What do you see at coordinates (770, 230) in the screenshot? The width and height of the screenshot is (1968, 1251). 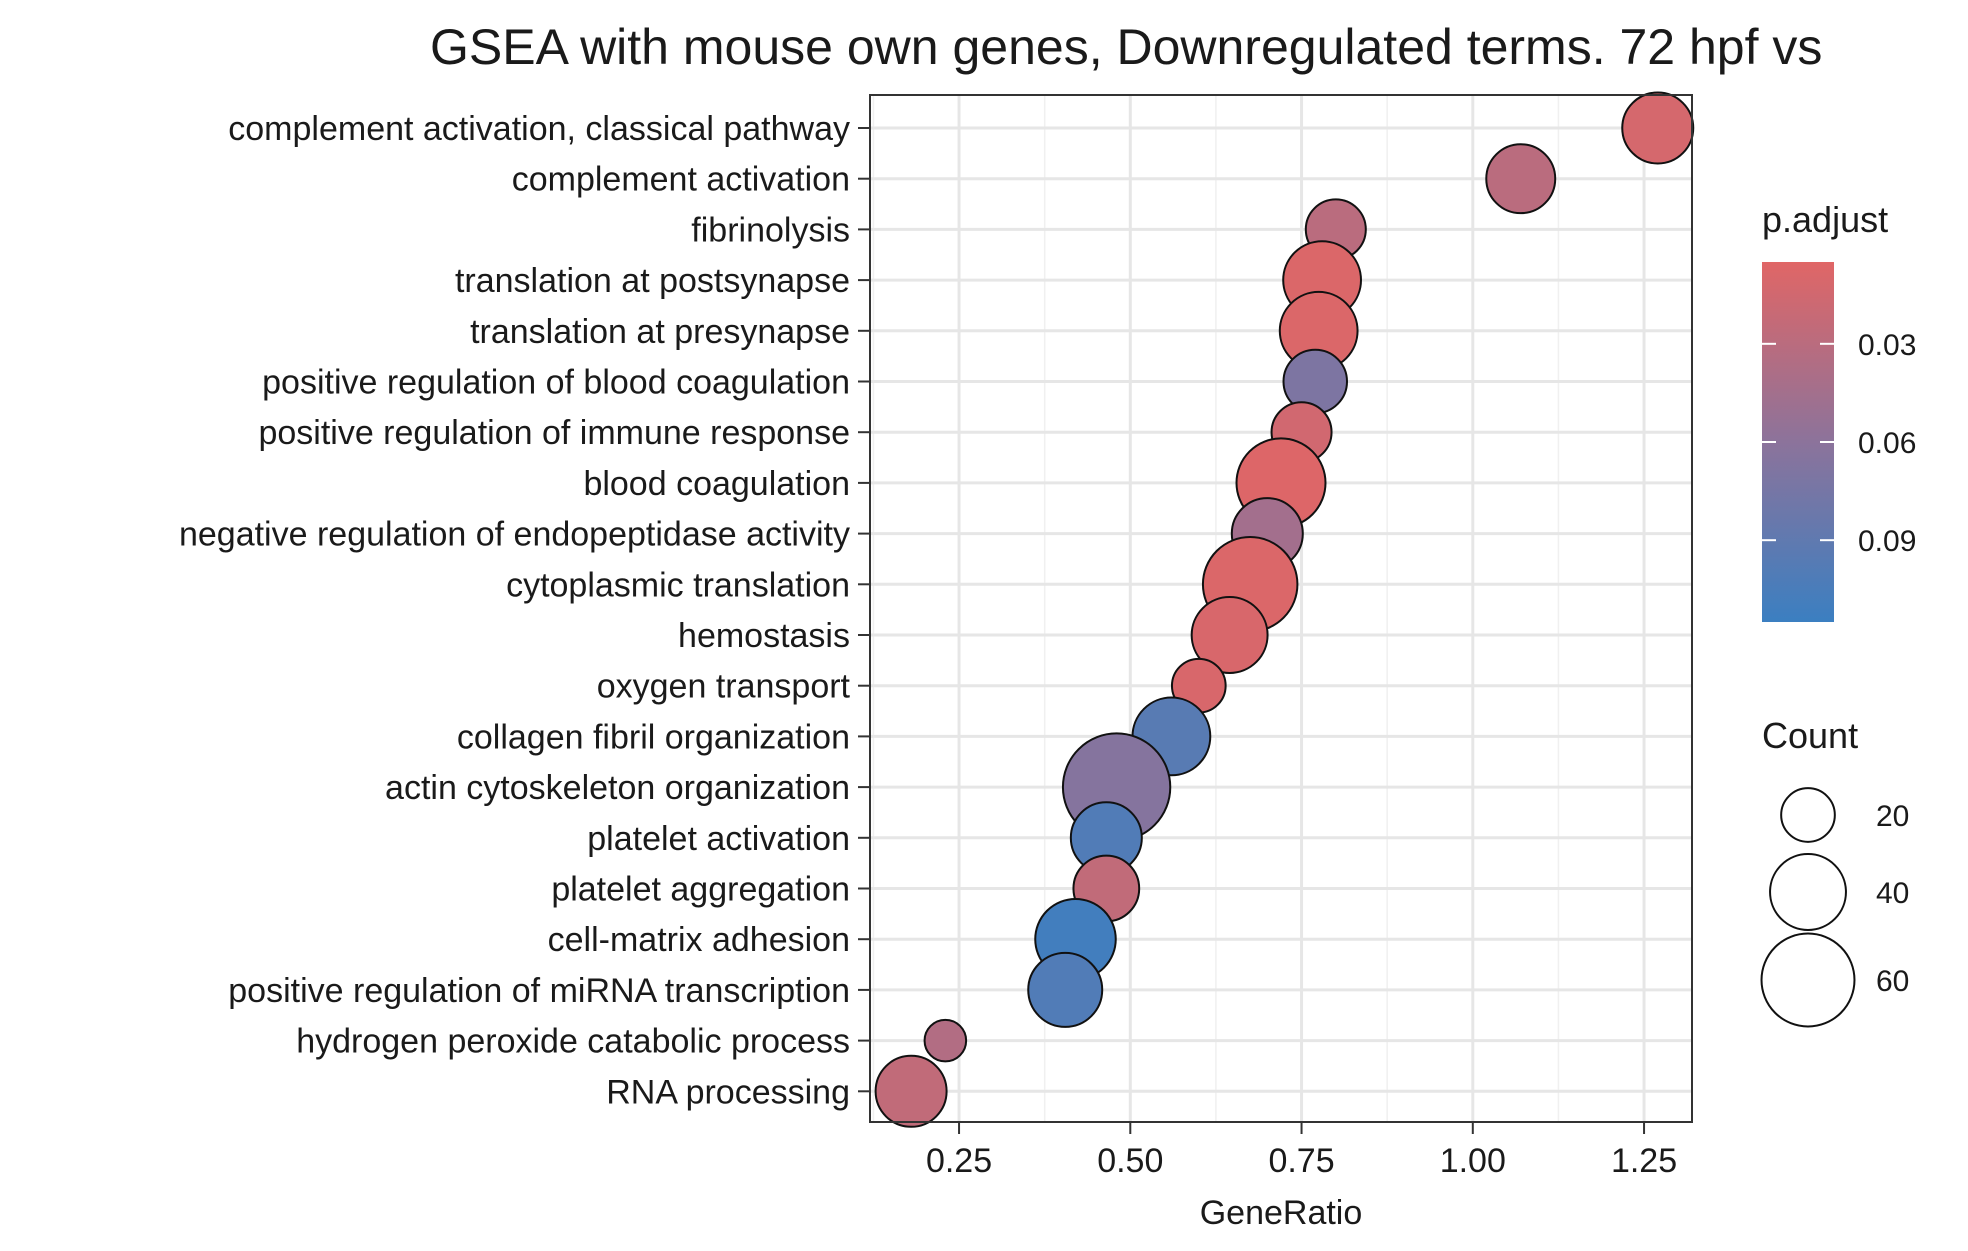 I see `y-tick-label: fibrinolysis` at bounding box center [770, 230].